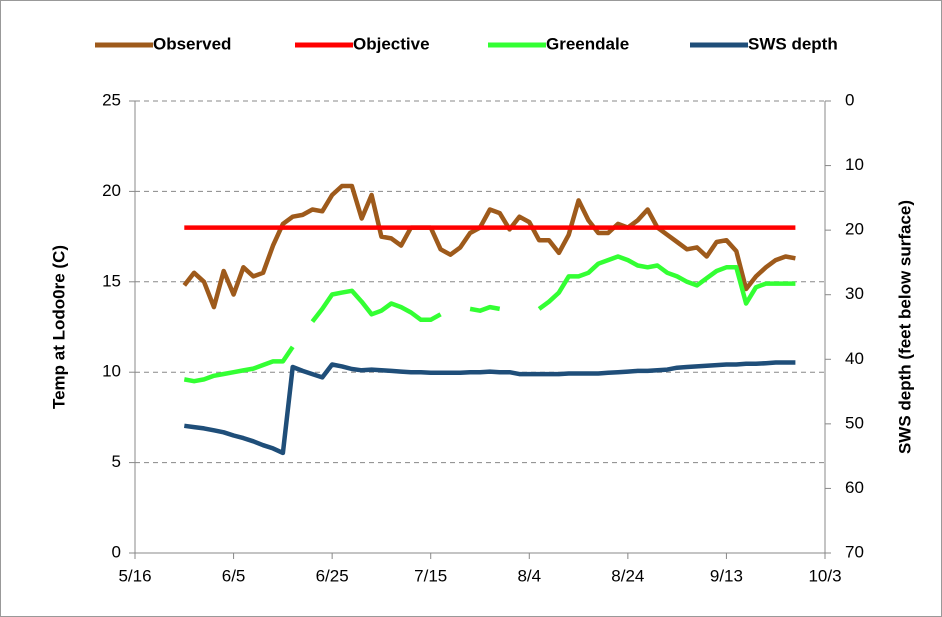 This screenshot has height=617, width=942. I want to click on y2-tick-label: 0, so click(849, 99).